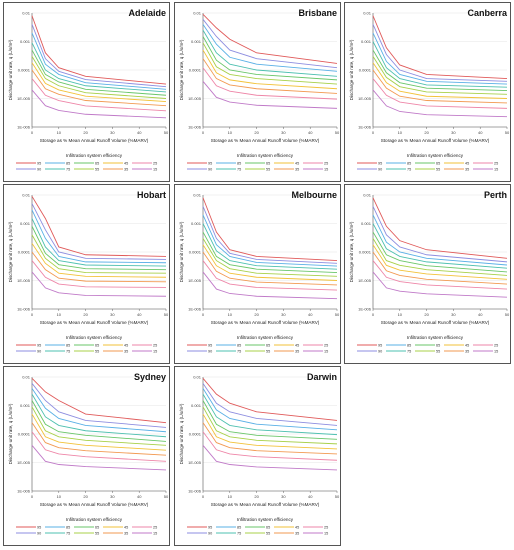 This screenshot has width=514, height=550. What do you see at coordinates (59, 132) in the screenshot?
I see `x-tick-label: 10` at bounding box center [59, 132].